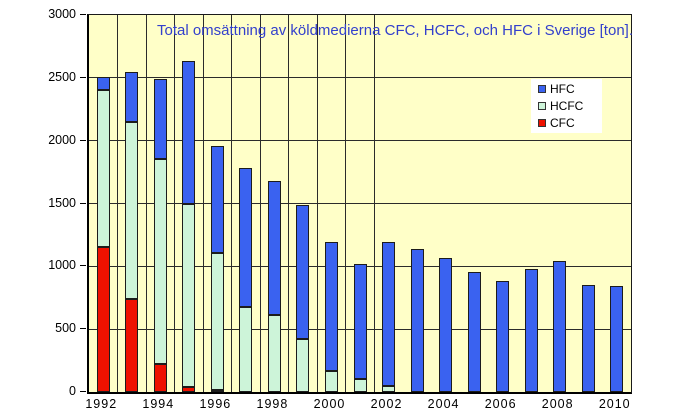 This screenshot has height=420, width=700. What do you see at coordinates (562, 123) in the screenshot?
I see `legend-label-cfc: CFC` at bounding box center [562, 123].